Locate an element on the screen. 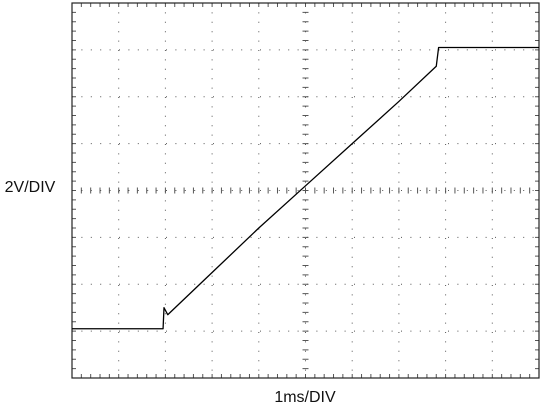 The height and width of the screenshot is (408, 541). y-axis-label: 2V/DIV is located at coordinates (30, 187).